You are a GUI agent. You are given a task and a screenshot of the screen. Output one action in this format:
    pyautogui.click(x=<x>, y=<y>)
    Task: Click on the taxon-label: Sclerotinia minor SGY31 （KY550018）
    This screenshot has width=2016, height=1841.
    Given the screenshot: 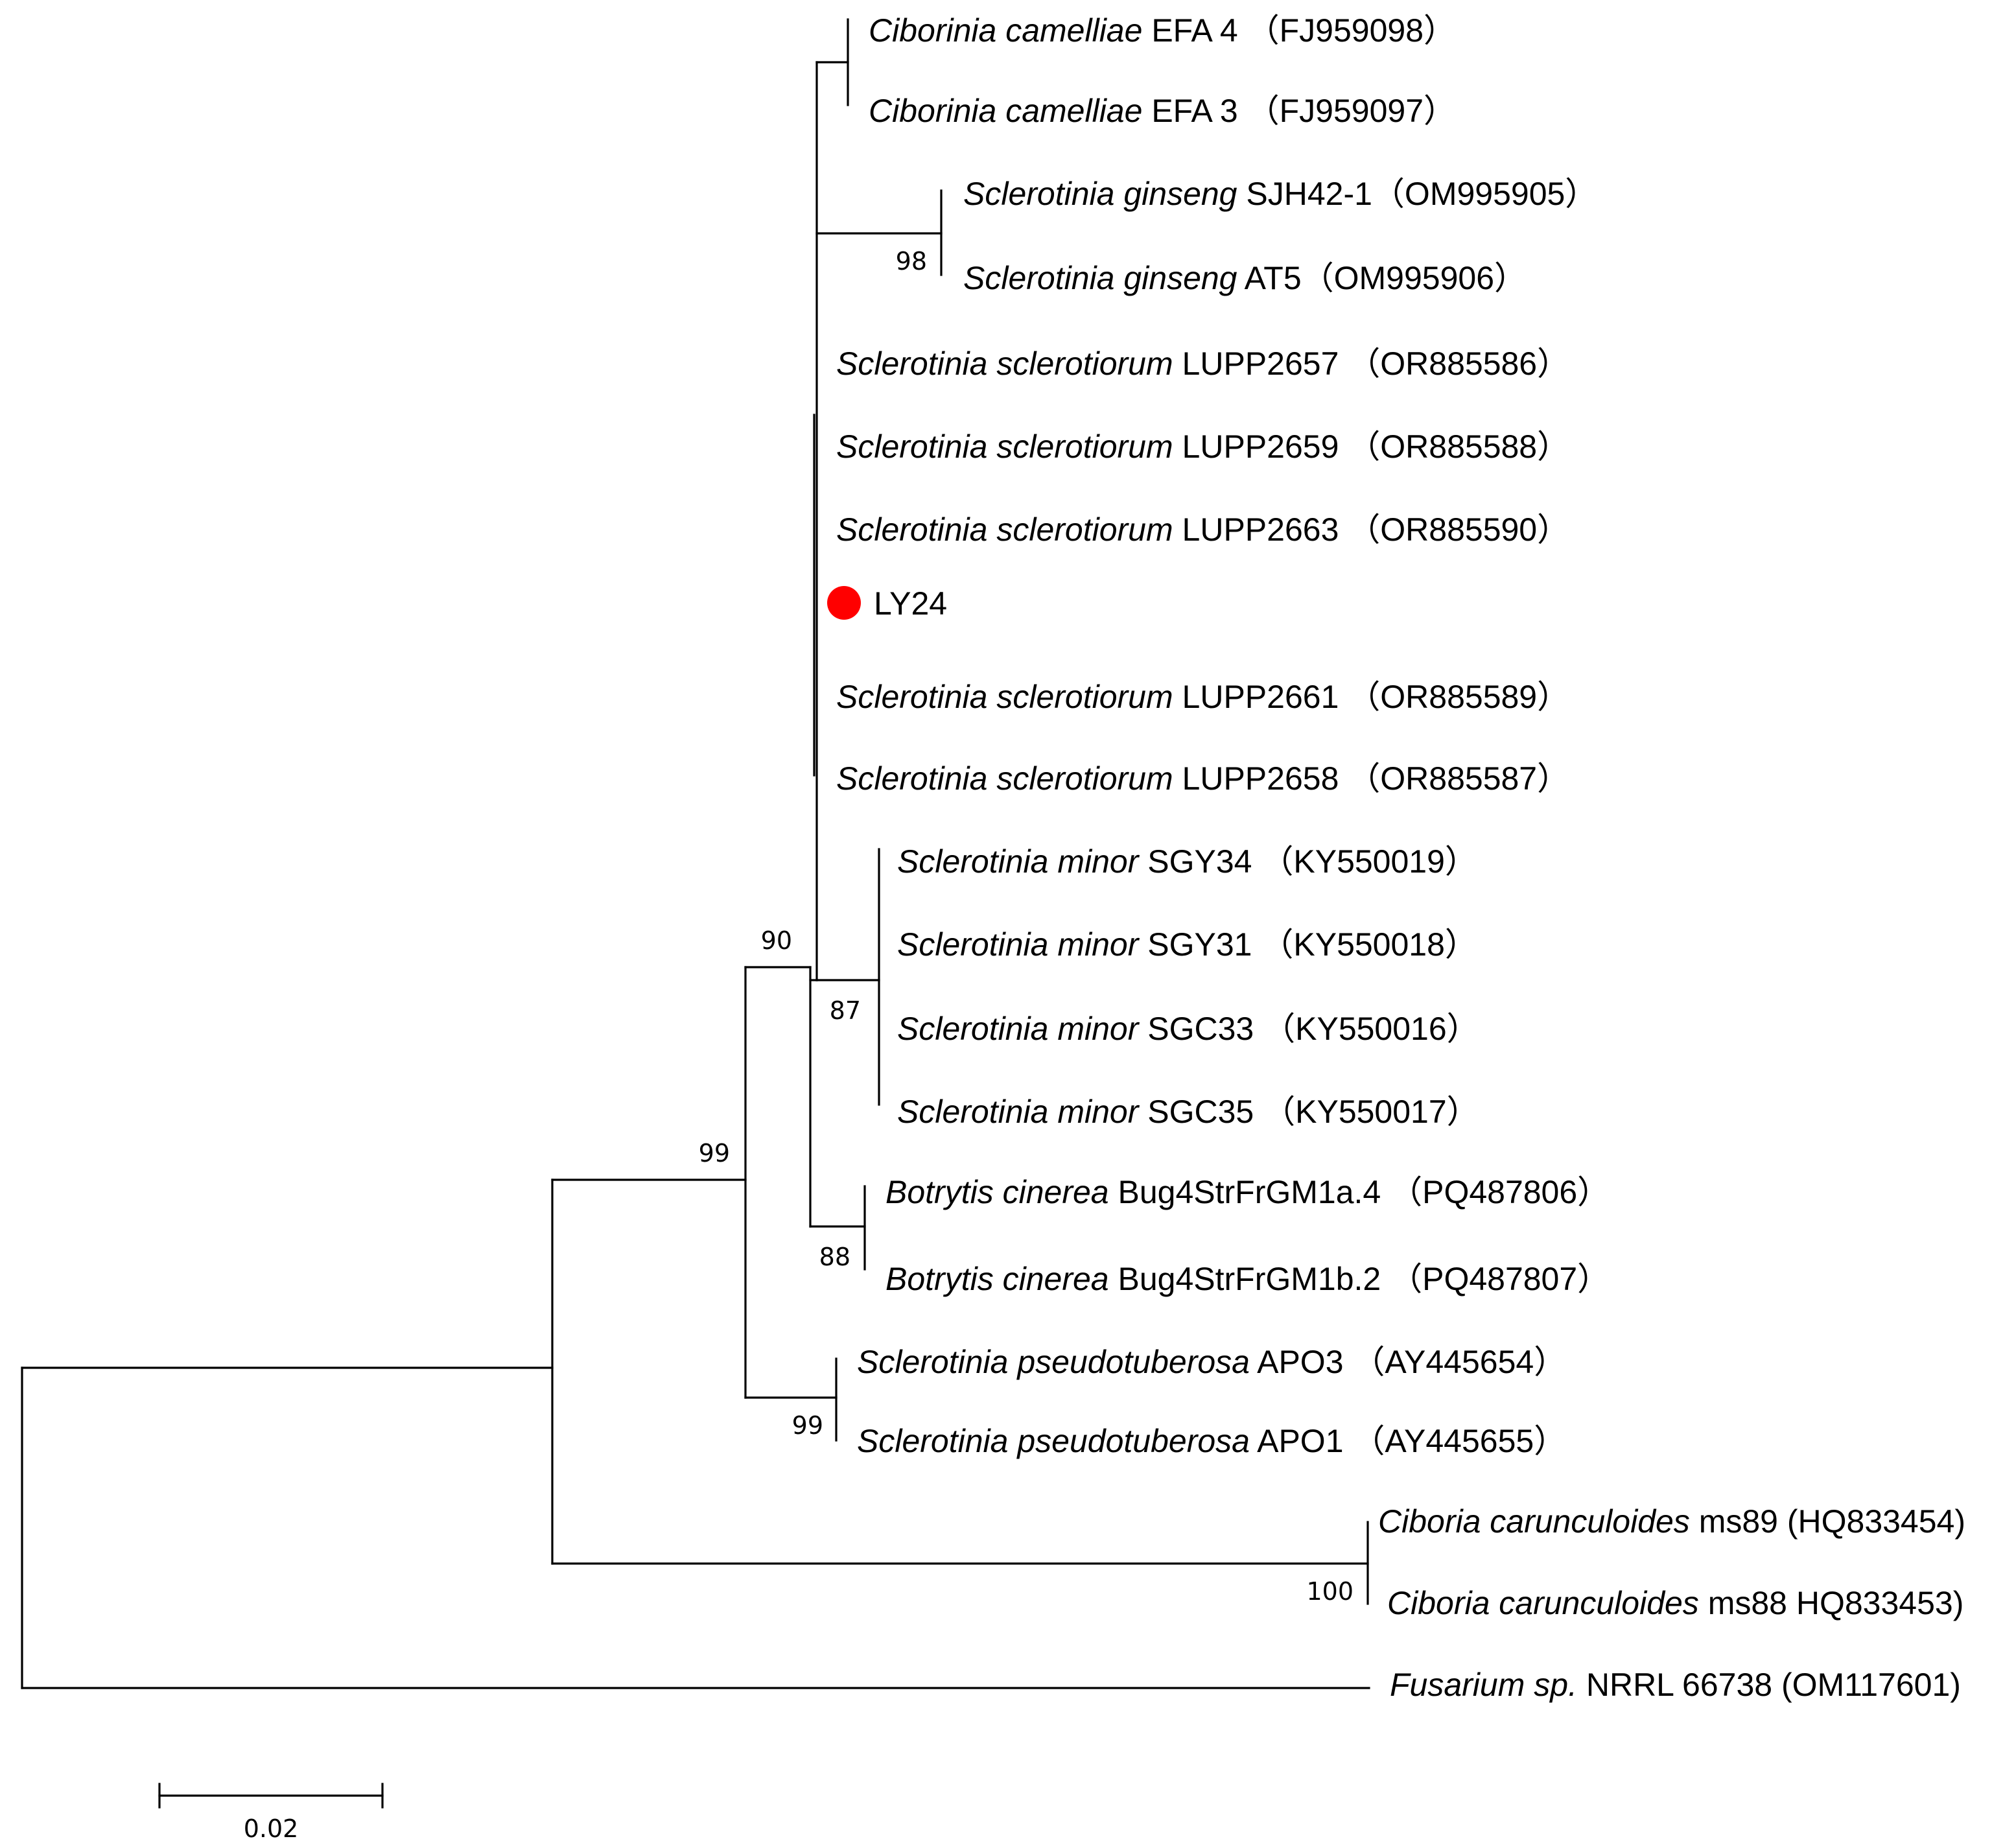 What is the action you would take?
    pyautogui.click(x=1187, y=944)
    